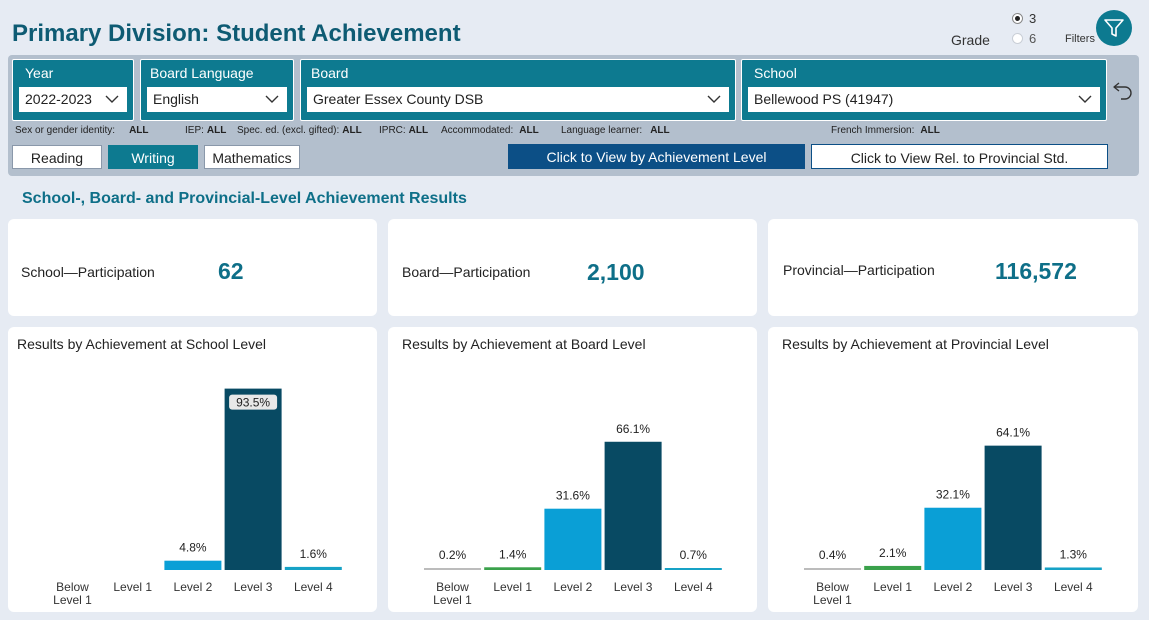  What do you see at coordinates (833, 555) in the screenshot?
I see `data-label: 0.4%` at bounding box center [833, 555].